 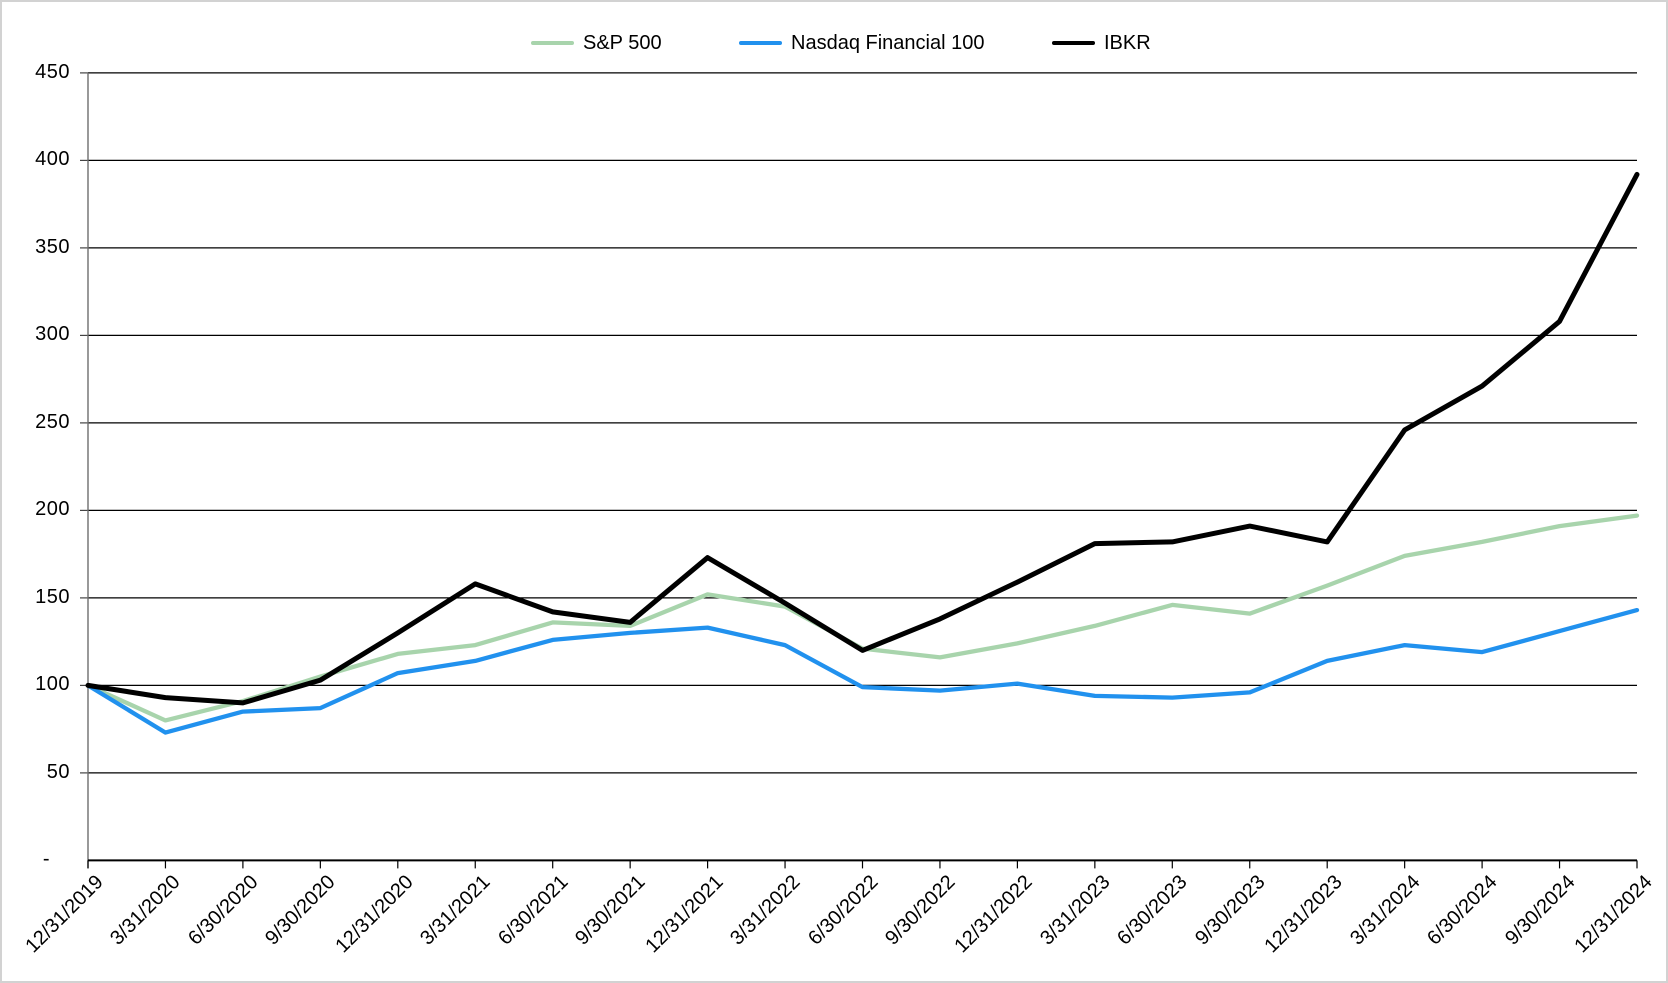 What do you see at coordinates (888, 43) in the screenshot?
I see `legend-label: Nasdaq Financial 100` at bounding box center [888, 43].